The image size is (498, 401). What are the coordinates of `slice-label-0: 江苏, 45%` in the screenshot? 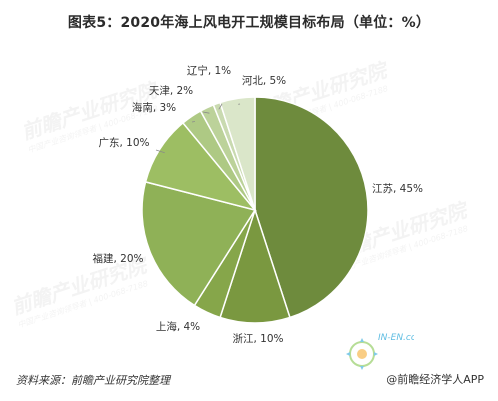 It's located at (397, 188).